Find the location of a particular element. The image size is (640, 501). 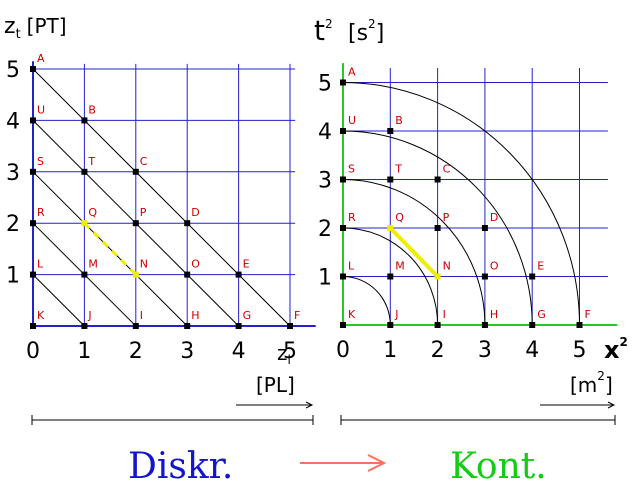

right-point-label-T: T is located at coordinates (398, 169).